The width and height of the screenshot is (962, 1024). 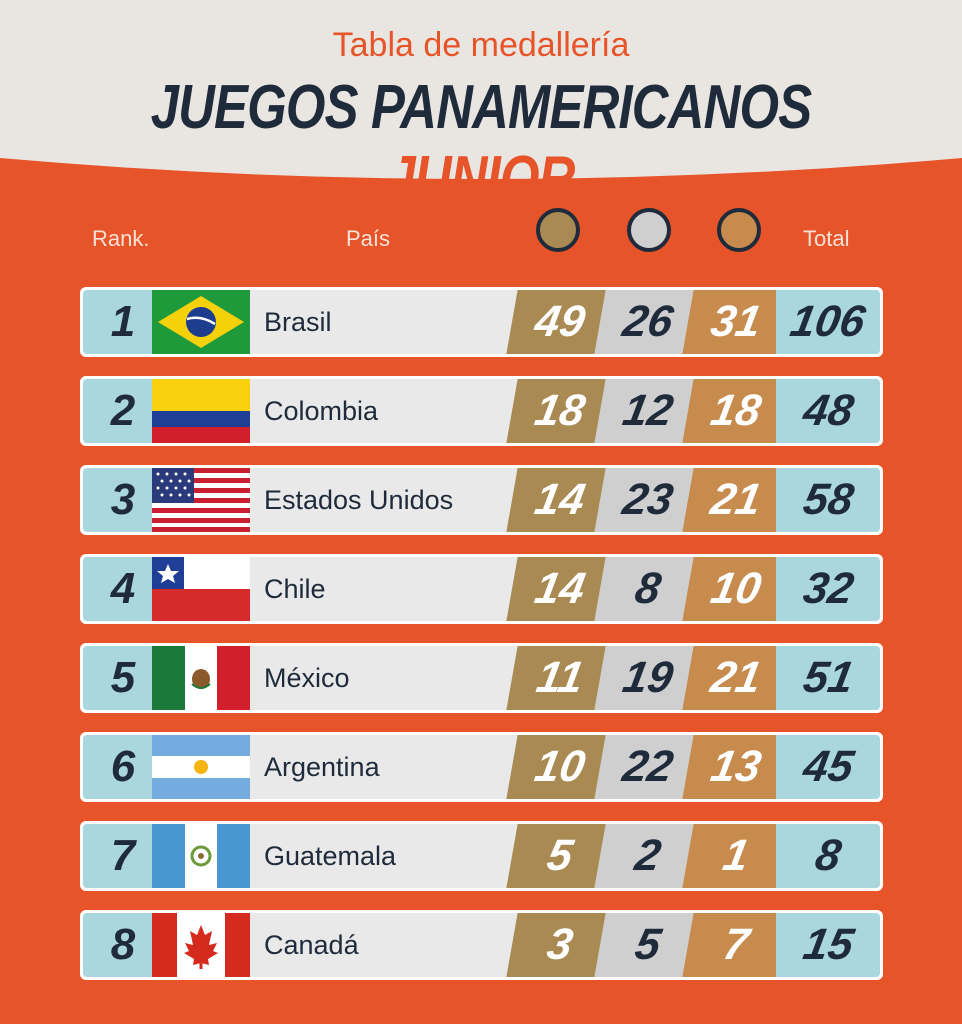 I want to click on table-row: 2 Colombia 18 12 18 48, so click(x=481, y=411).